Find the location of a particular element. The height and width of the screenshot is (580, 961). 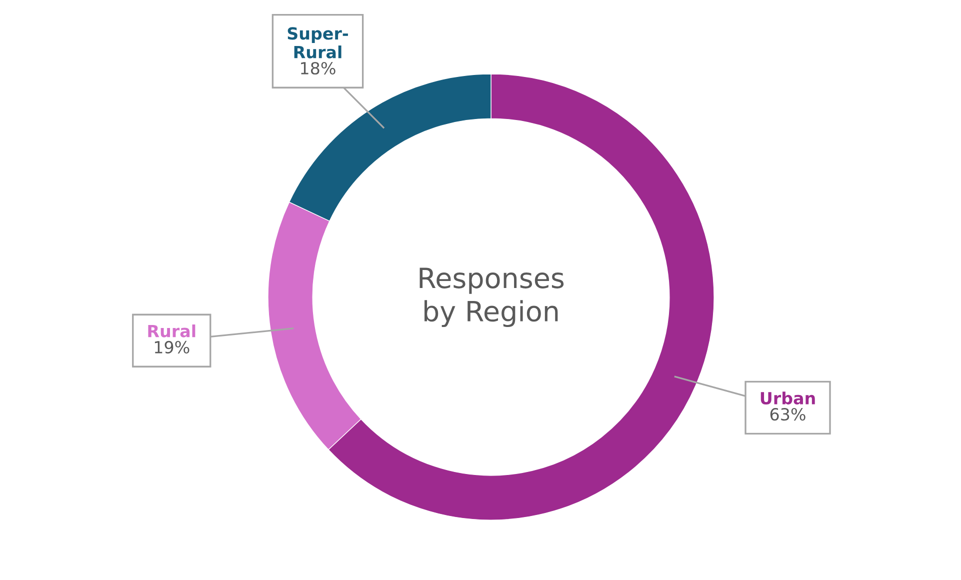

text: Responses by Region is located at coordinates (492, 298).